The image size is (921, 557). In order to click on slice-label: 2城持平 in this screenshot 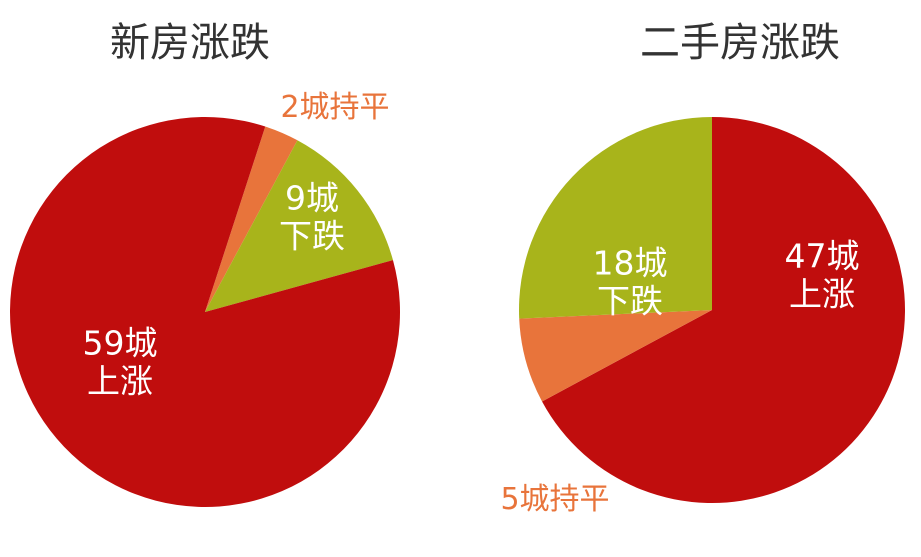, I will do `click(334, 107)`.